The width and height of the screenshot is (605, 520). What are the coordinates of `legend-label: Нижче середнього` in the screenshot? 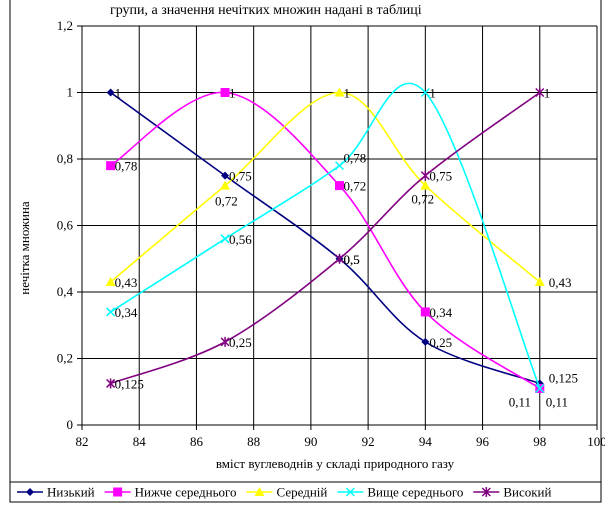 It's located at (186, 492).